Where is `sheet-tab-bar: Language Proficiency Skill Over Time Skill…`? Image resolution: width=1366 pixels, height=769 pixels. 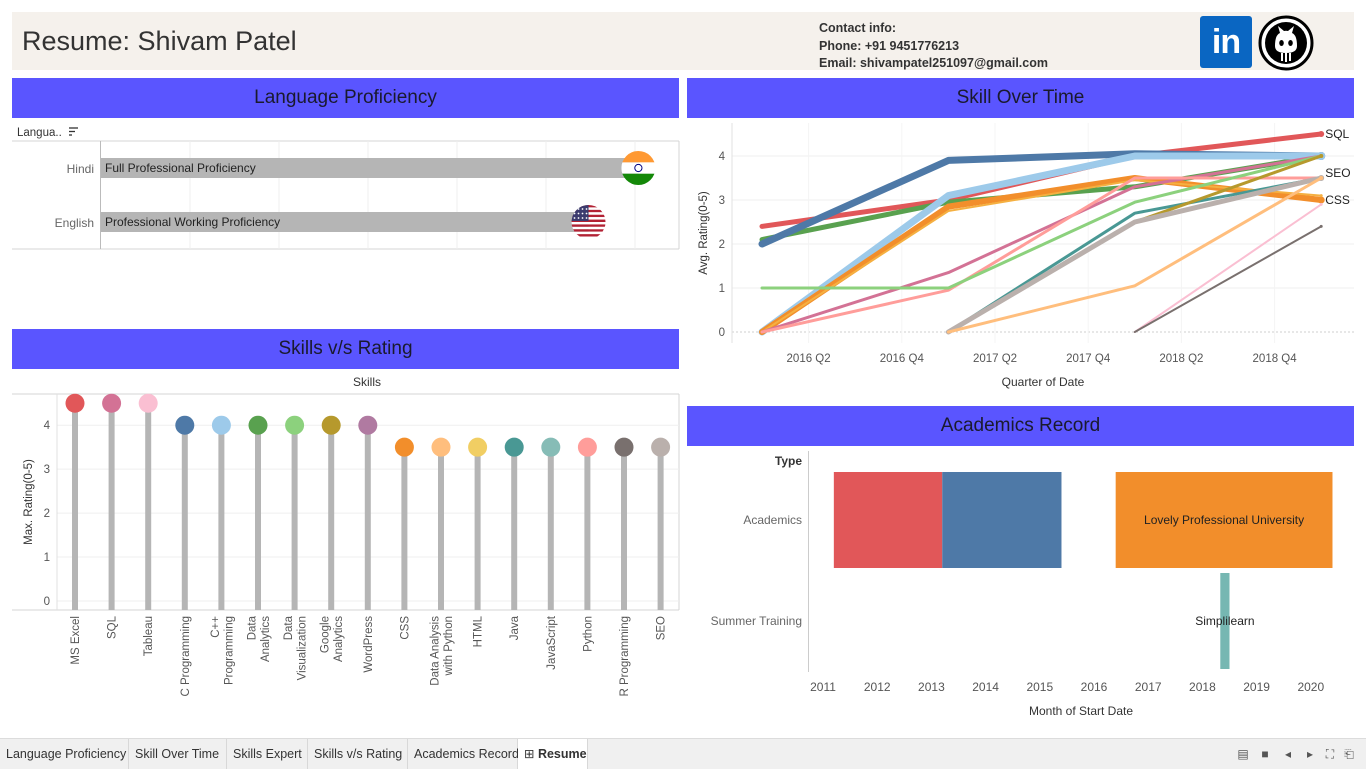 sheet-tab-bar: Language Proficiency Skill Over Time Skill… is located at coordinates (683, 753).